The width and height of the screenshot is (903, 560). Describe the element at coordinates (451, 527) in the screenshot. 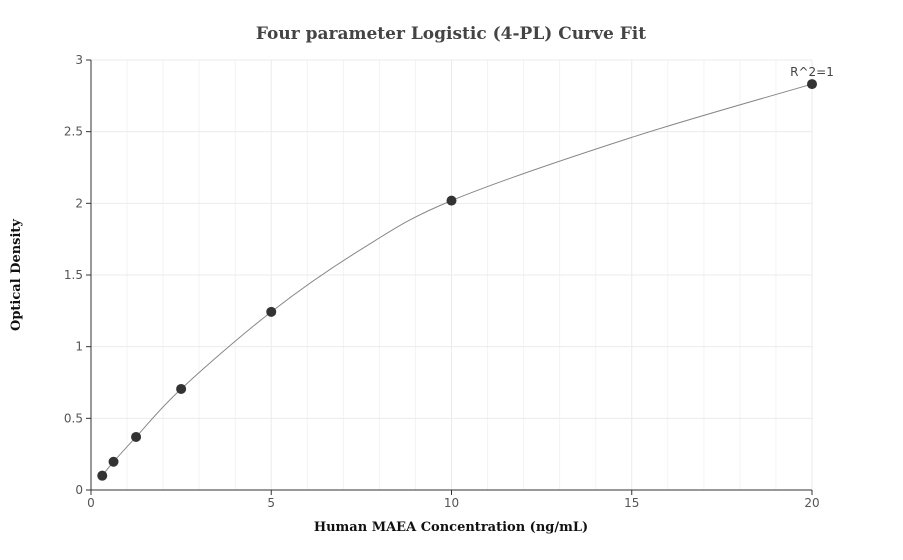

I see `x-axis-title: Human MAEA Concentration (ng/mL)` at that location.